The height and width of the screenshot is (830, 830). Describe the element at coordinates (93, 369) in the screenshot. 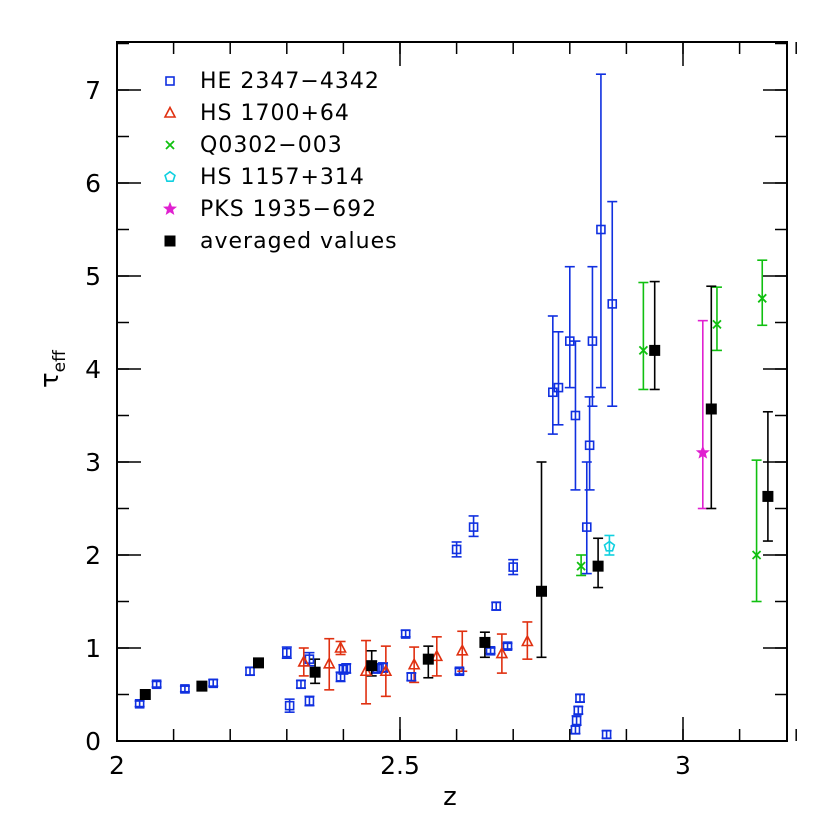

I see `y-tick-label: 4` at that location.